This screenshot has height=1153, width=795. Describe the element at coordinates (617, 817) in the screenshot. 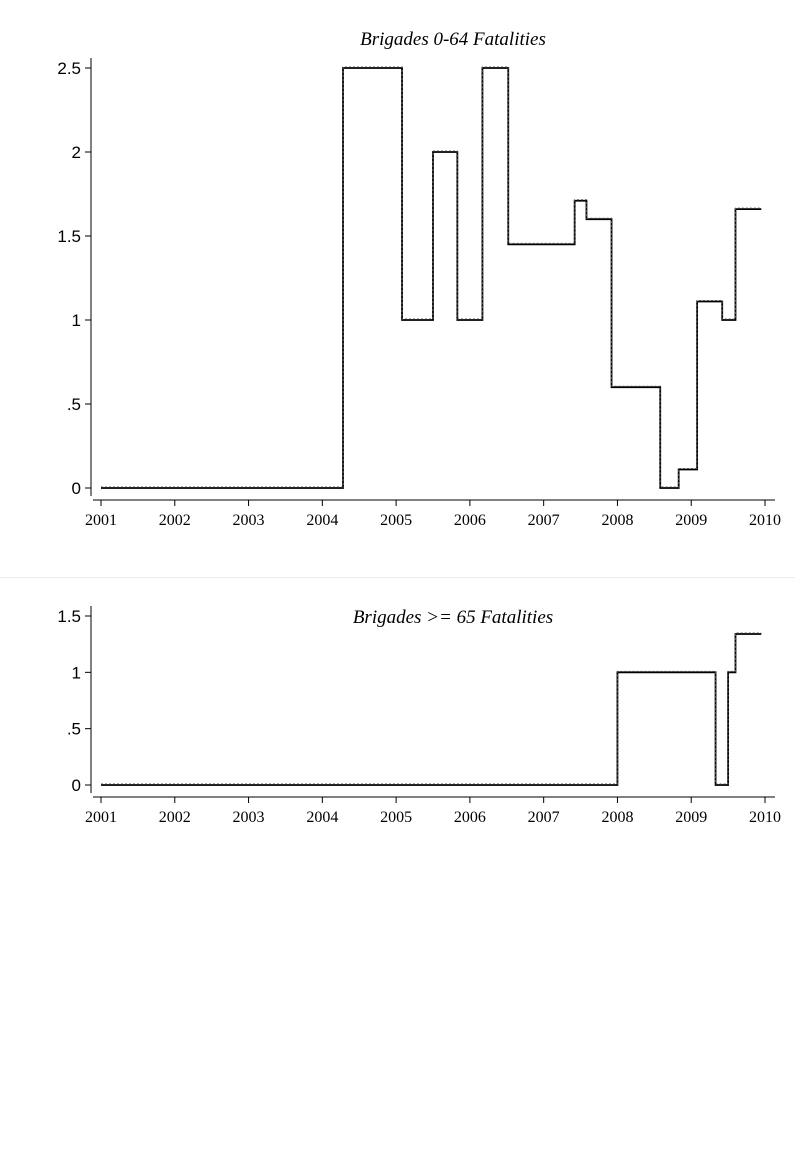

I see `chart-2-x-tick-label: 2008` at that location.